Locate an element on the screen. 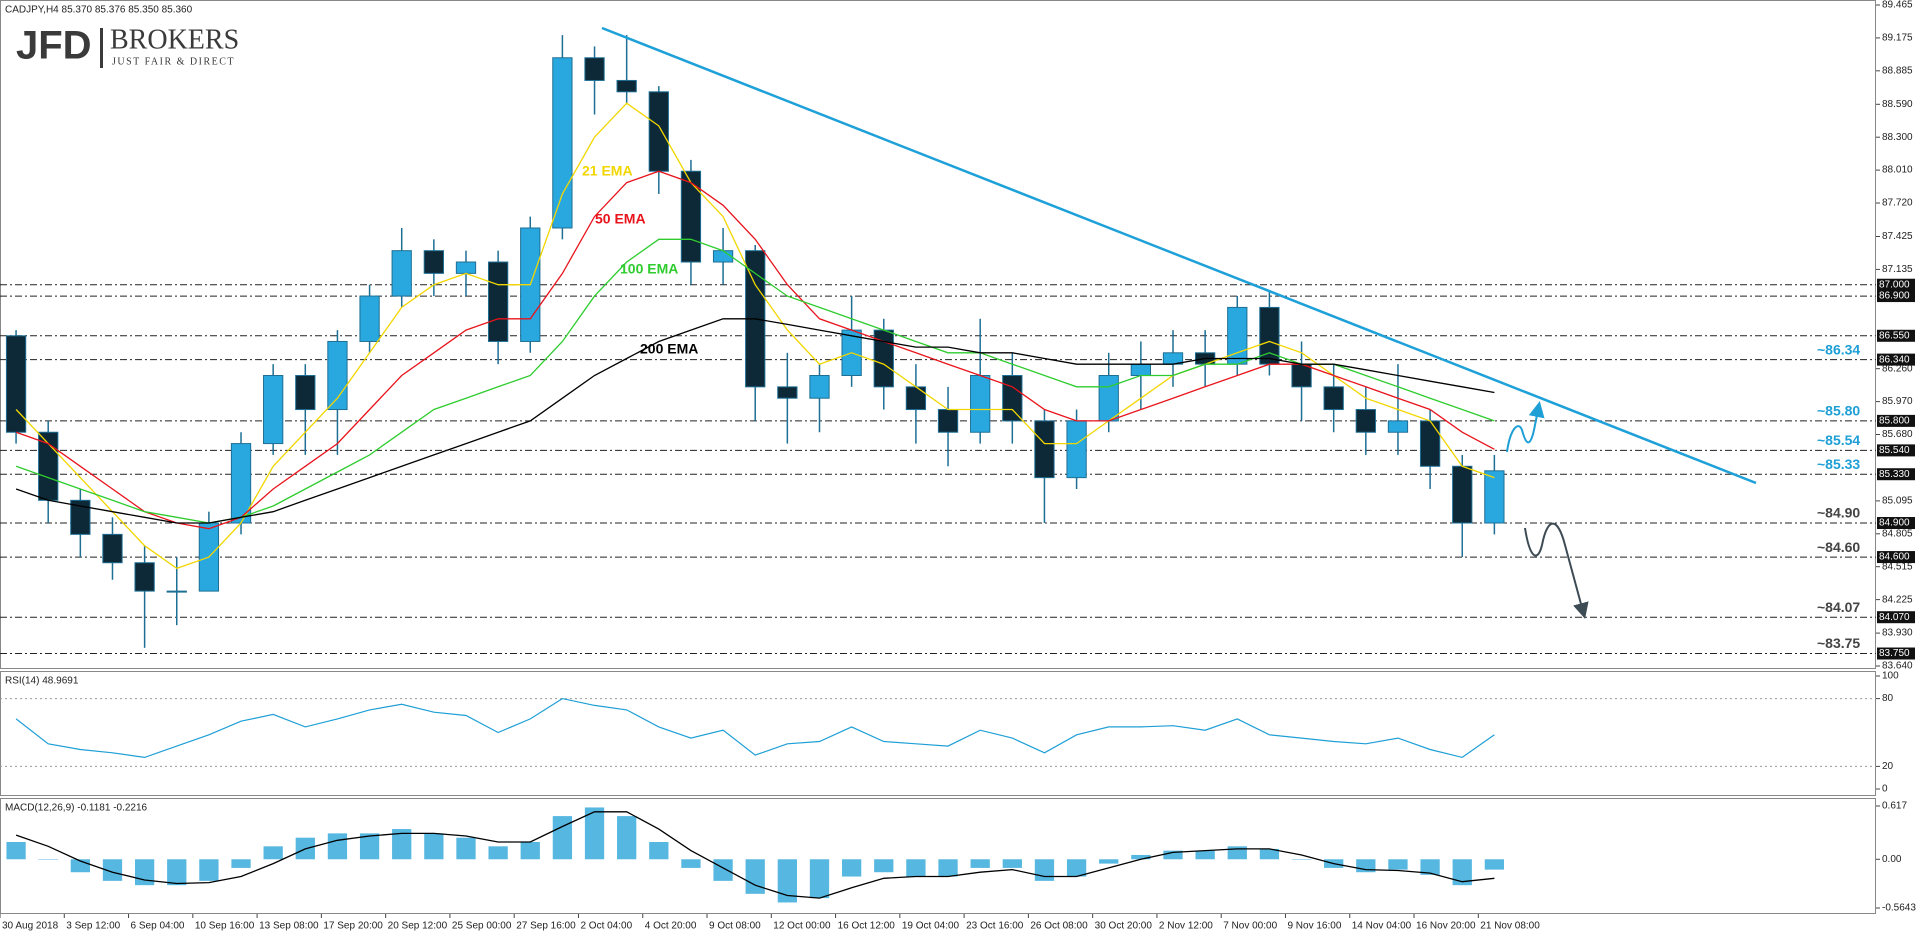  ema-label: 100 EMA is located at coordinates (649, 269).